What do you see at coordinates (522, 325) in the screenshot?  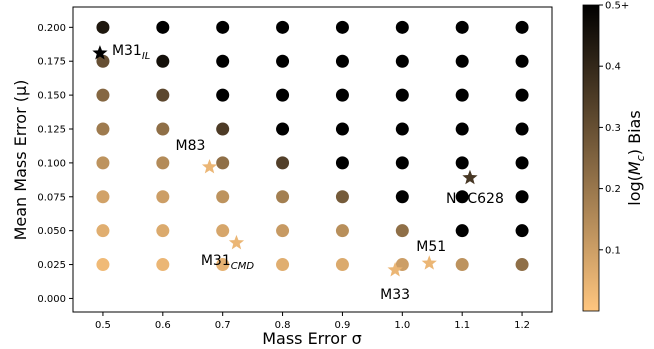 I see `x-tick-label: 1.2` at bounding box center [522, 325].